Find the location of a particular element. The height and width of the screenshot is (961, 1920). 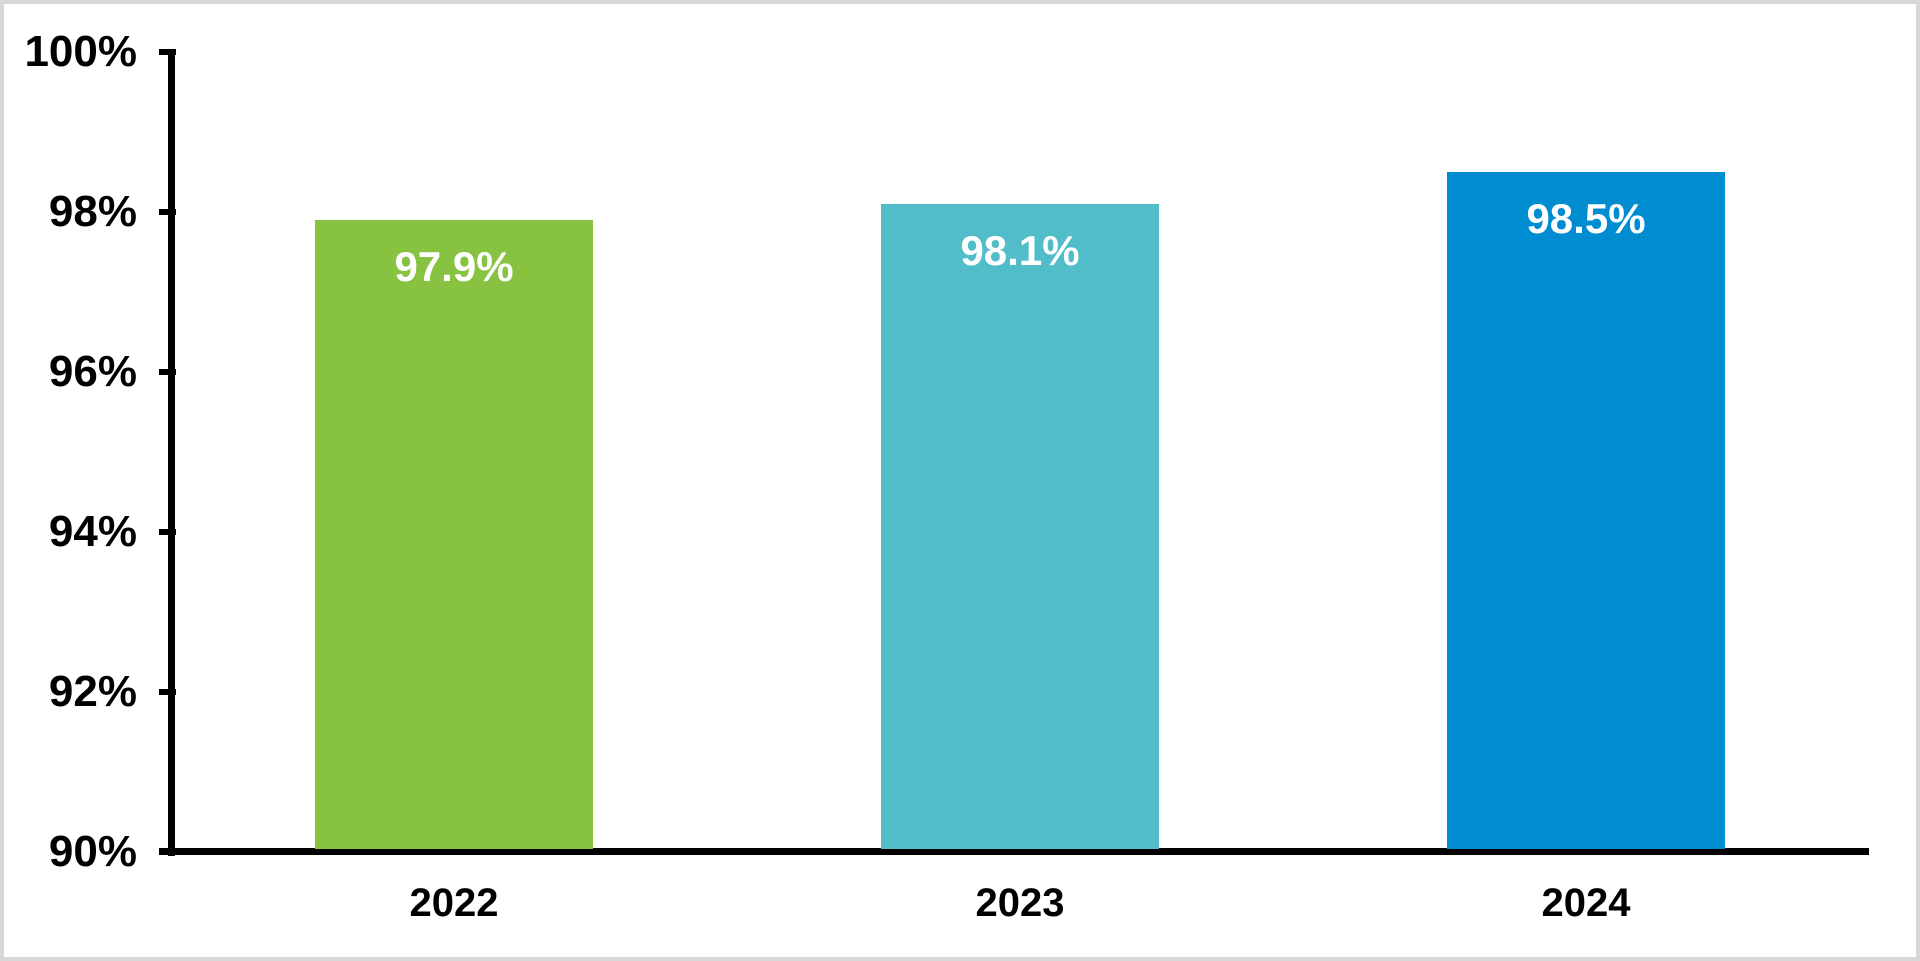

y-tick-label: 90% is located at coordinates (92, 851).